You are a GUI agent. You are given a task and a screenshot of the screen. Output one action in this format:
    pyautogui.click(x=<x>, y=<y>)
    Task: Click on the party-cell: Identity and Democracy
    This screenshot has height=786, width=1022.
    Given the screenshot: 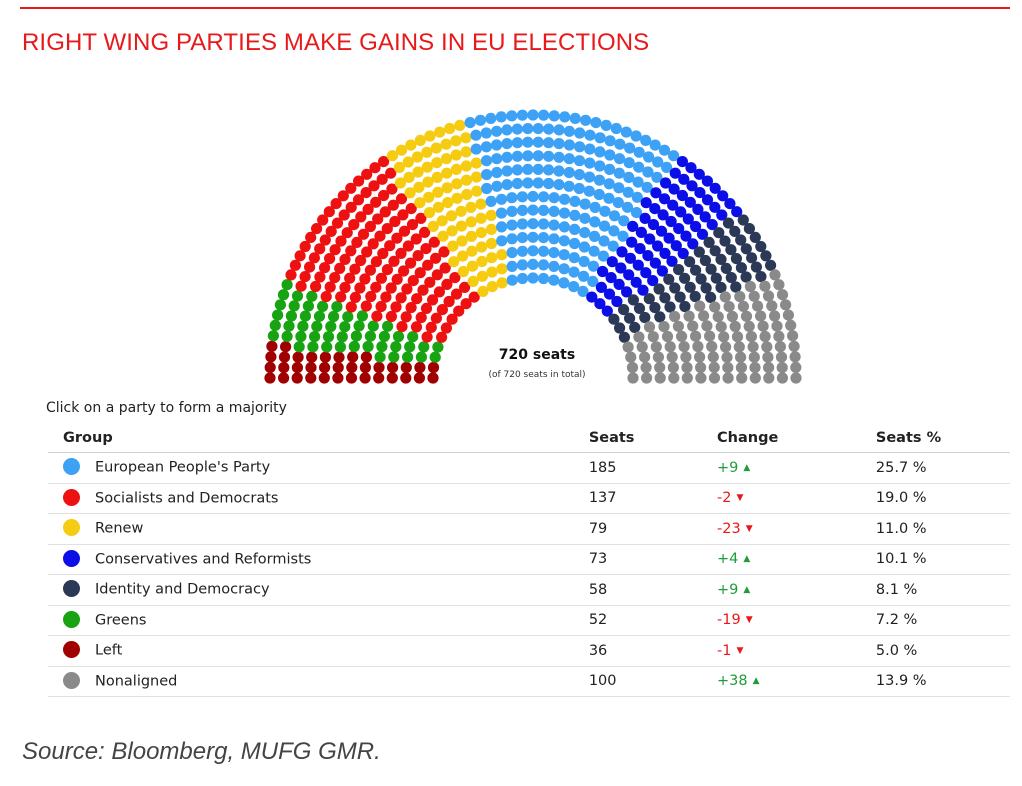 What is the action you would take?
    pyautogui.click(x=318, y=590)
    